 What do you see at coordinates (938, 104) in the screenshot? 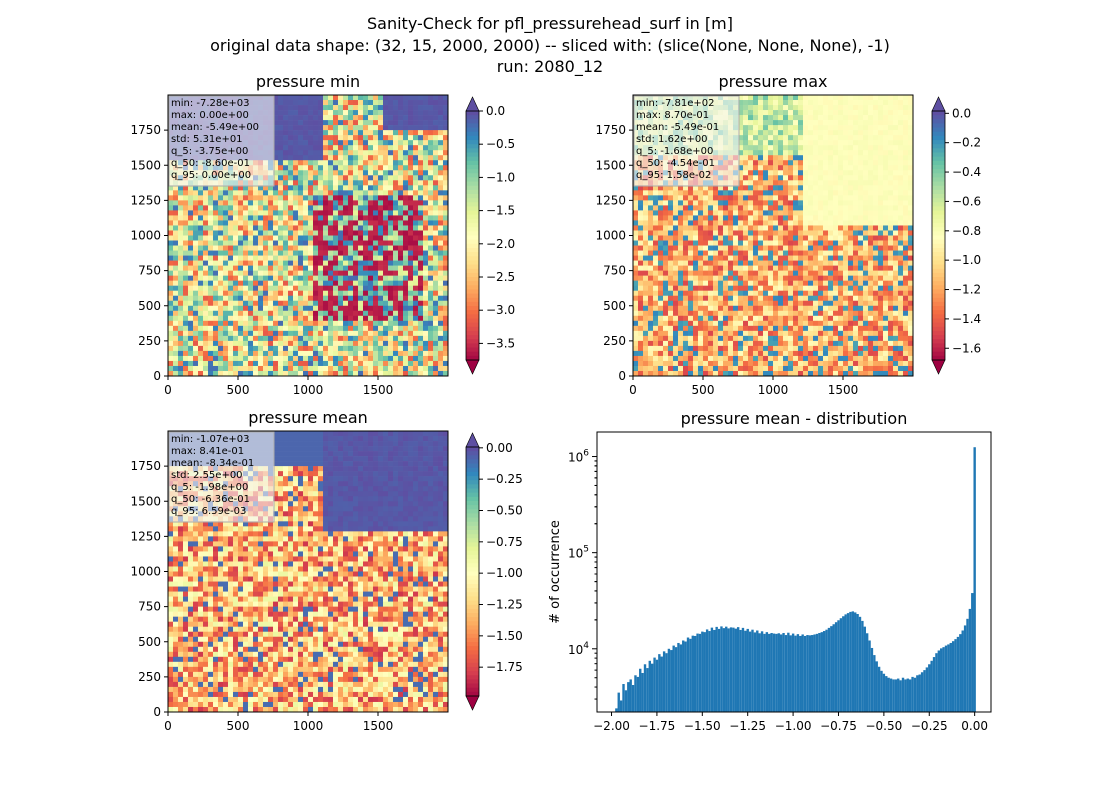
I see `colorbar-extend-max` at bounding box center [938, 104].